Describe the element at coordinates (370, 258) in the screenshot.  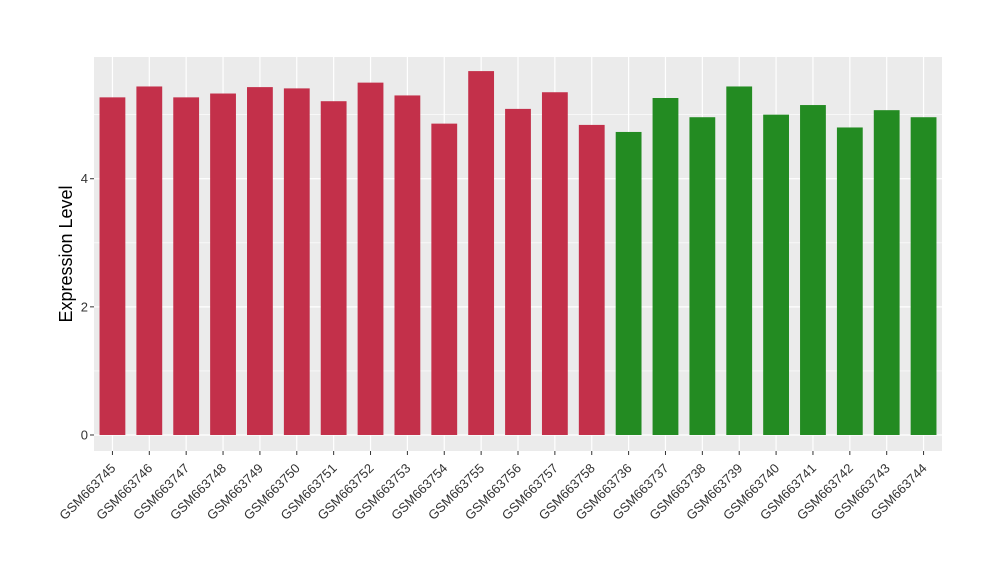
I see `bar-gsm663752` at that location.